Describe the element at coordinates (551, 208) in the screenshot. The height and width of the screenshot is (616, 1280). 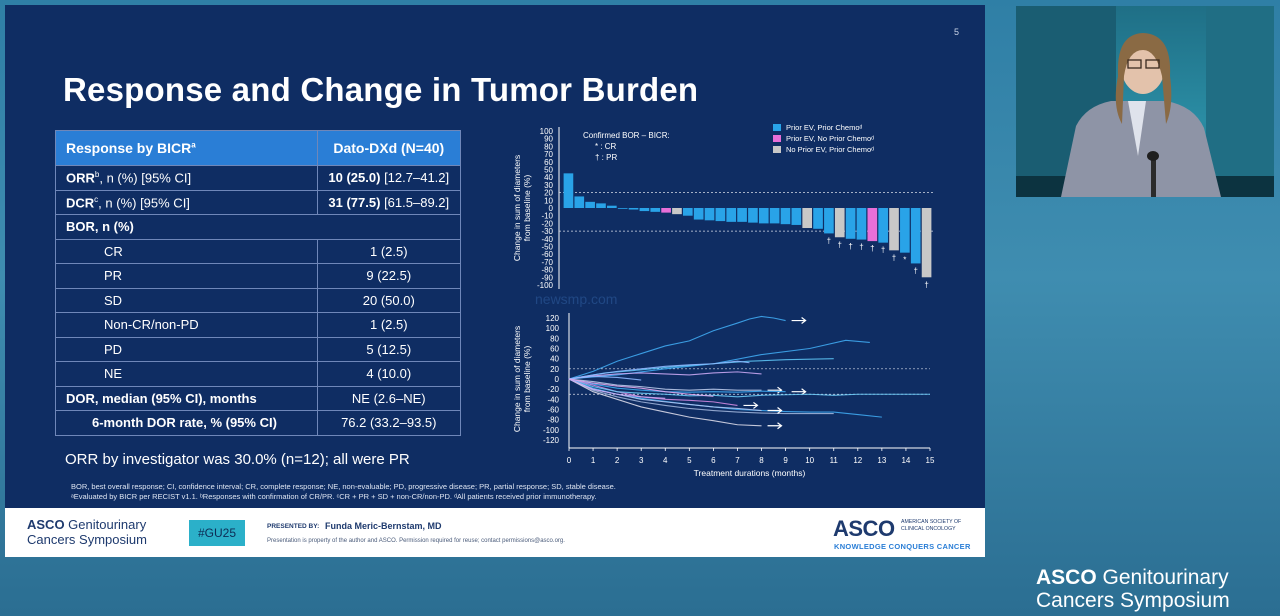
I see `waterfall-y-tick-label: 0` at that location.